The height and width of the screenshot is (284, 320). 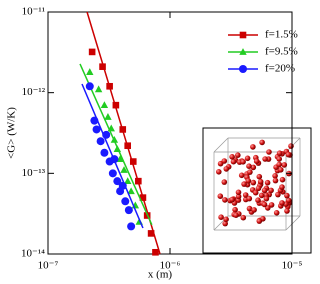 What do you see at coordinates (33, 254) in the screenshot?
I see `y-tick-label: 10⁻¹⁴` at bounding box center [33, 254].